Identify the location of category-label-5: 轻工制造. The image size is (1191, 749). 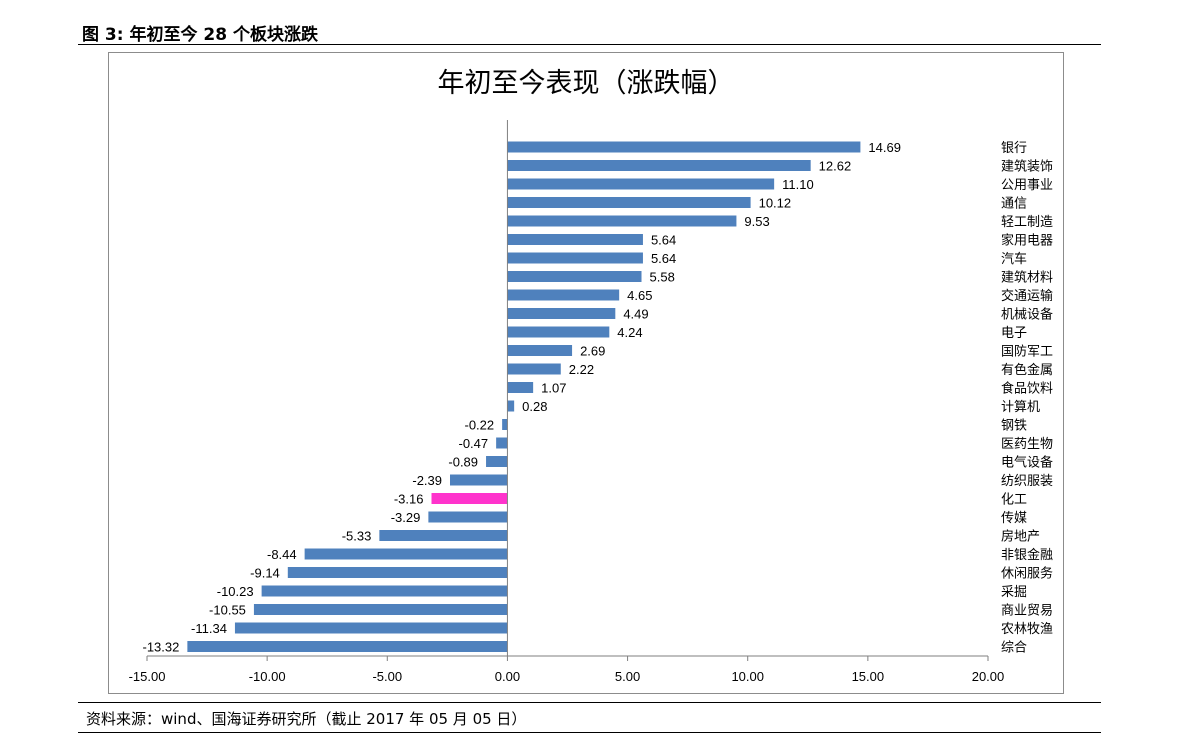
(1027, 222).